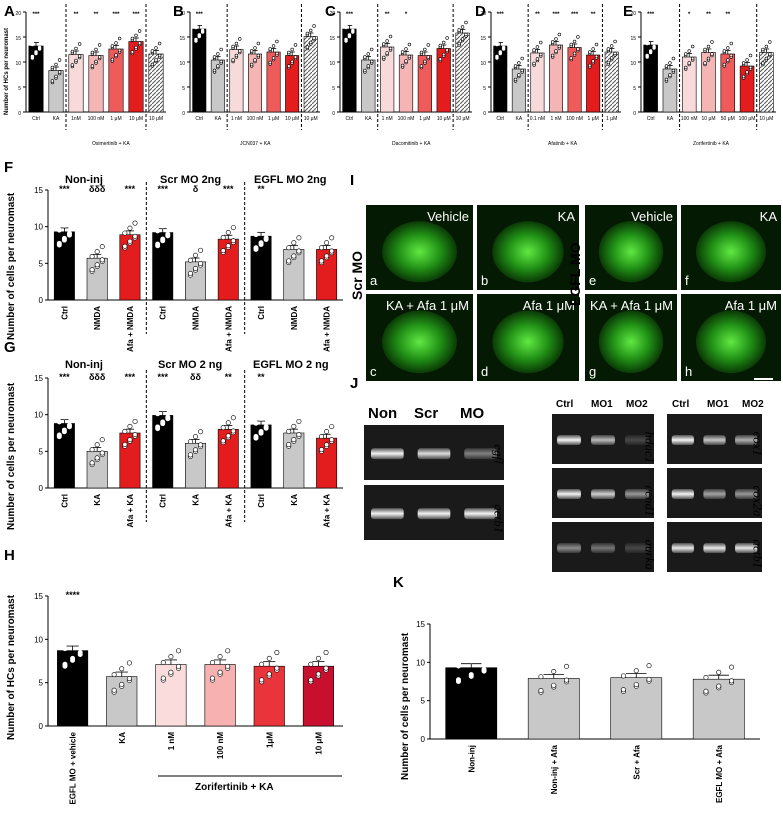  I want to click on panel-c-significance: *, so click(406, 15).